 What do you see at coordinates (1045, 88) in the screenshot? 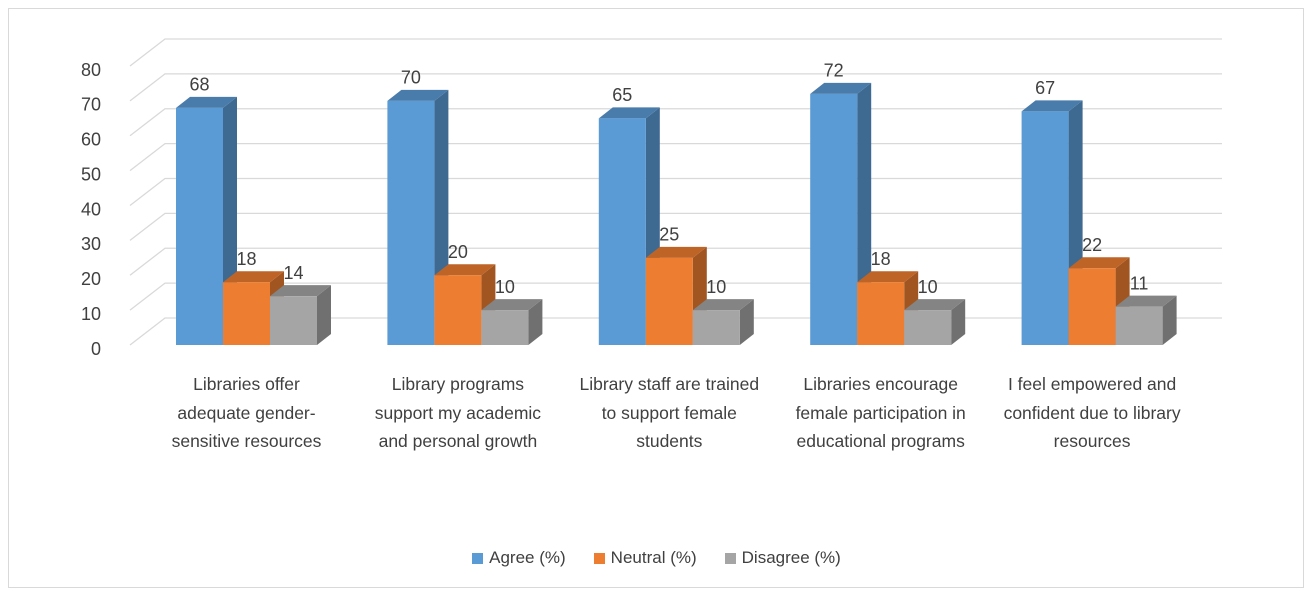
I see `data-label: 67` at bounding box center [1045, 88].